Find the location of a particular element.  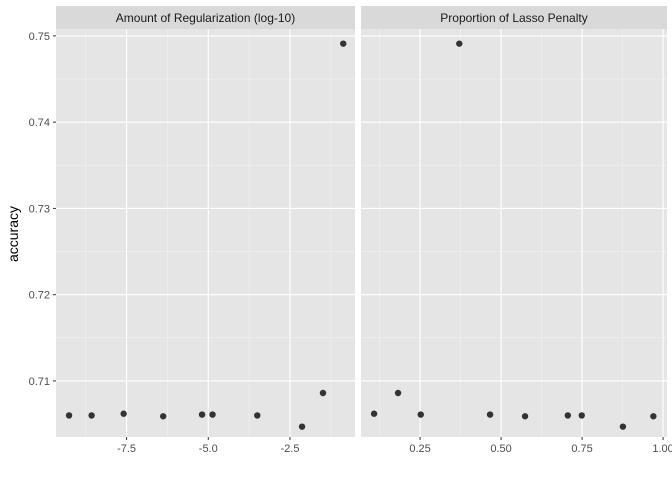

y-tick-label: 0.73 is located at coordinates (39, 209).